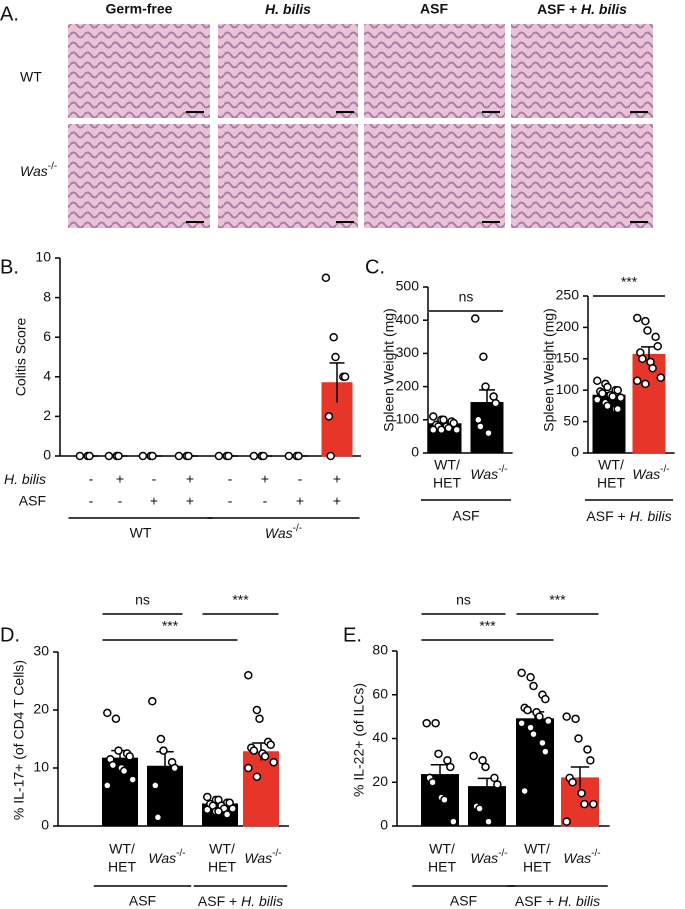 The image size is (685, 909). I want to click on panel-letter: E., so click(352, 635).